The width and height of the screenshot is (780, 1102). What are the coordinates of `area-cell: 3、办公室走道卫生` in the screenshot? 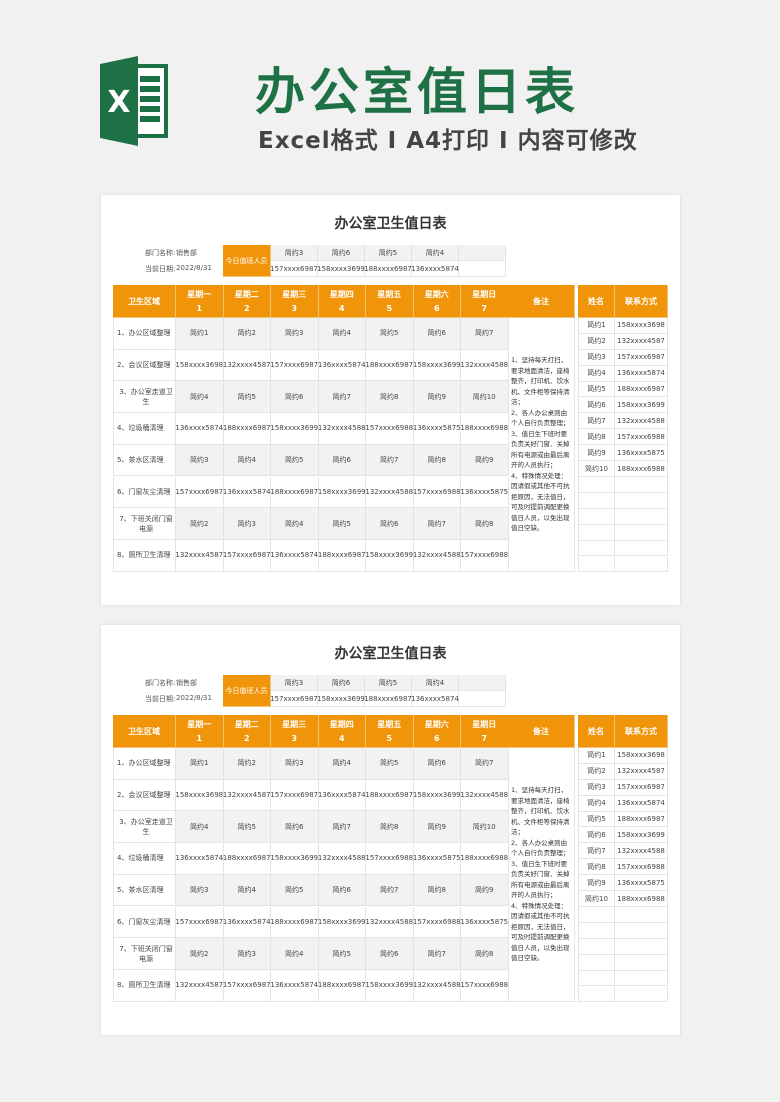 It's located at (144, 397).